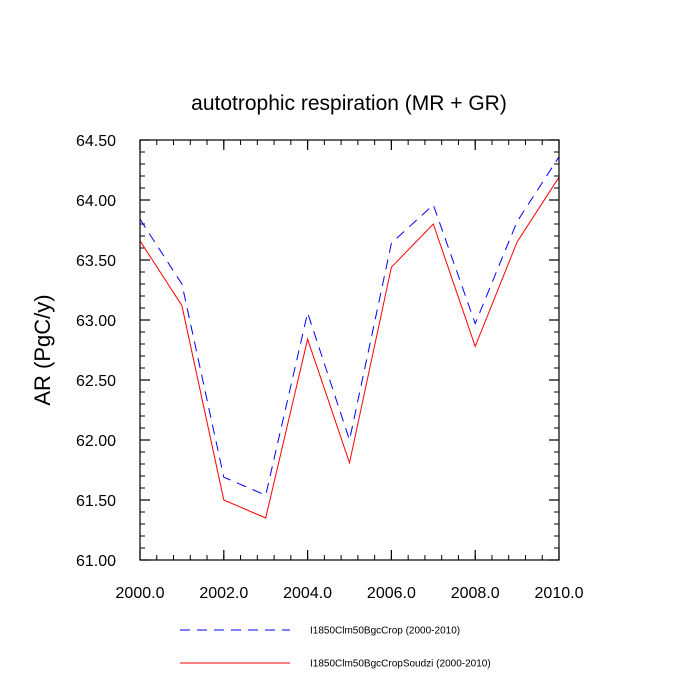 This screenshot has height=700, width=700. What do you see at coordinates (385, 631) in the screenshot?
I see `legend-label-1: I1850Clm50BgcCrop (2000-2010)` at bounding box center [385, 631].